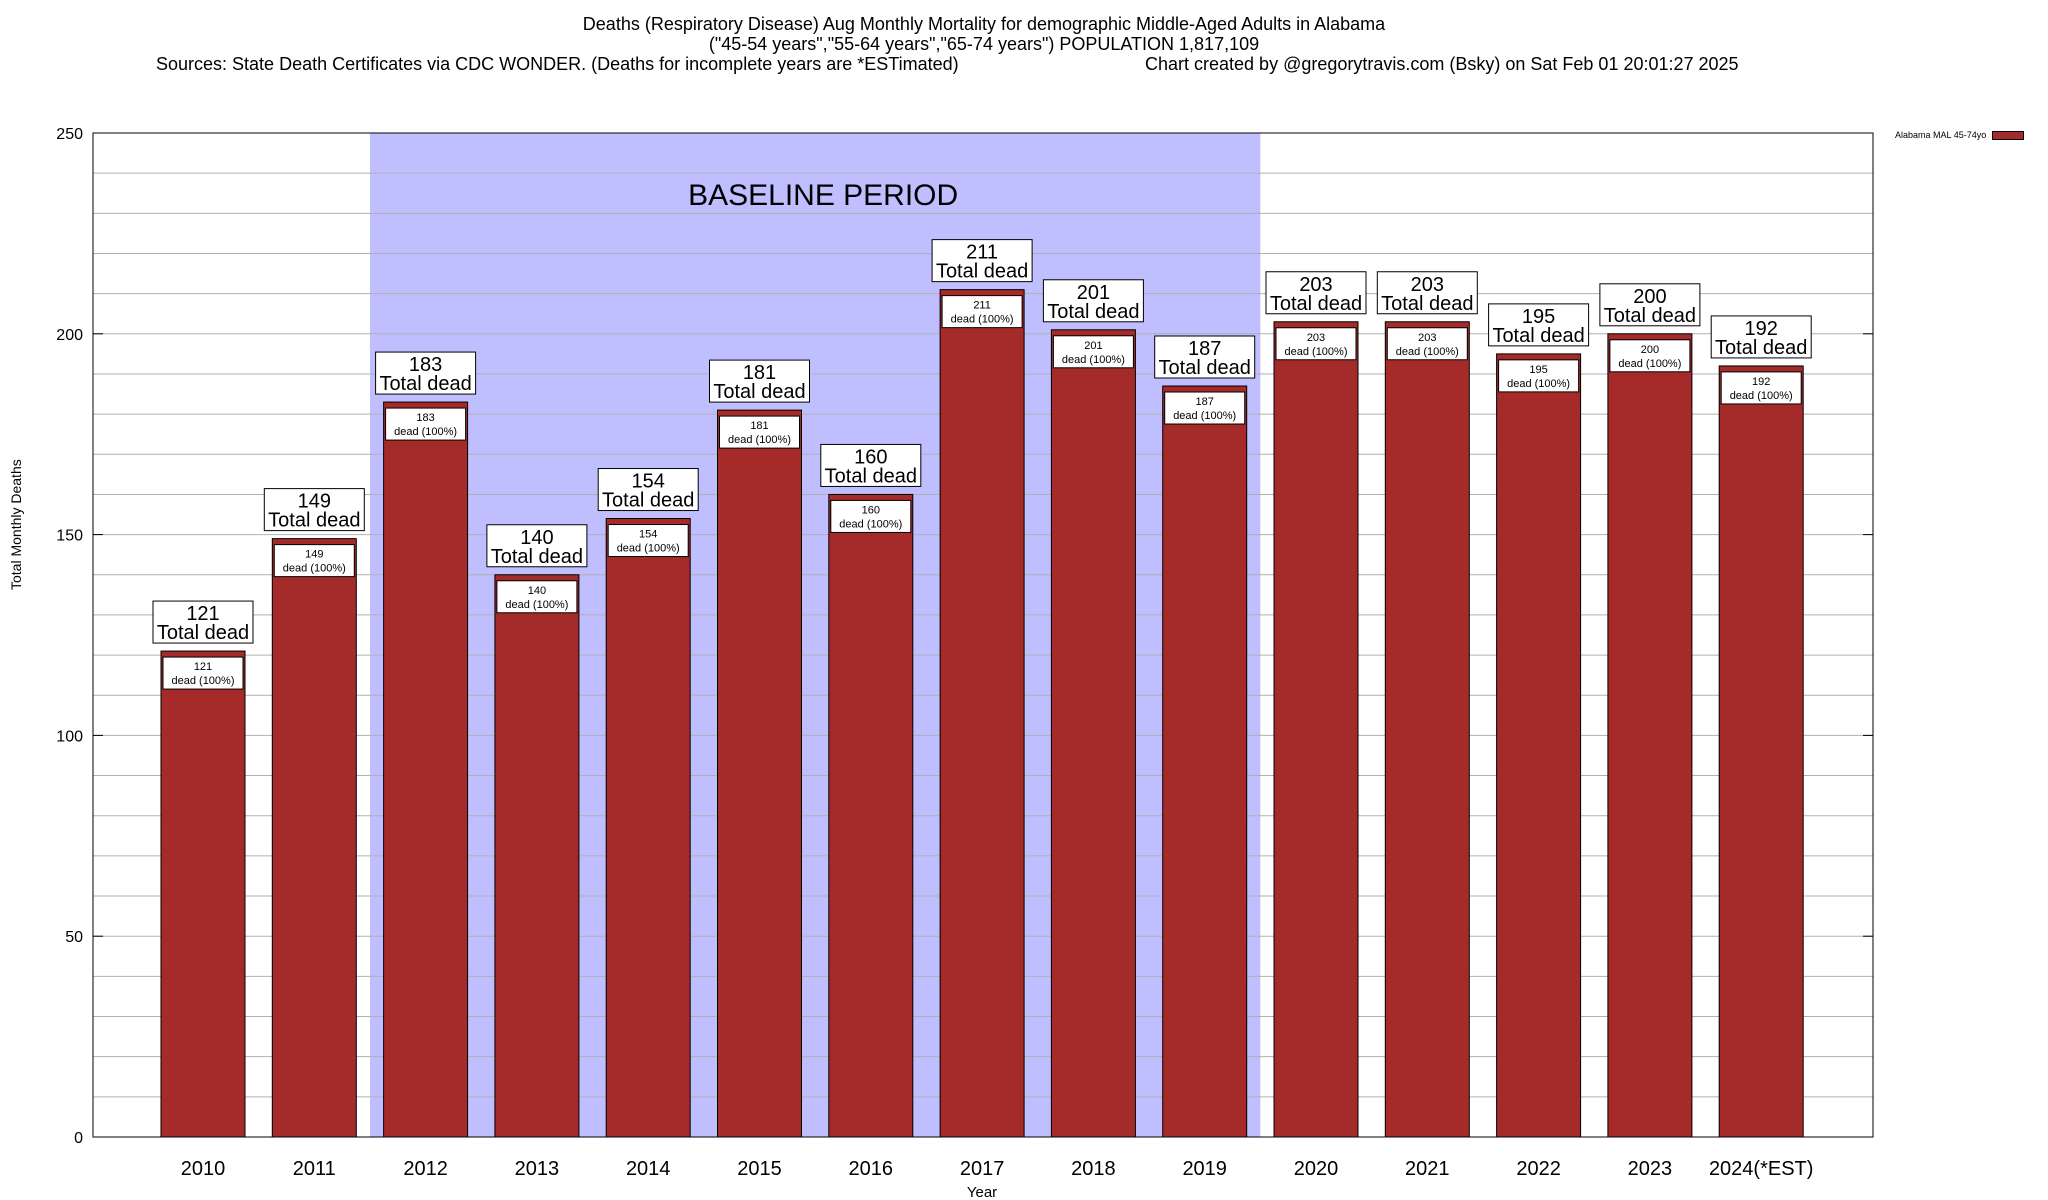 This screenshot has width=2048, height=1200. Describe the element at coordinates (1650, 350) in the screenshot. I see `inner-label-value: 200` at that location.